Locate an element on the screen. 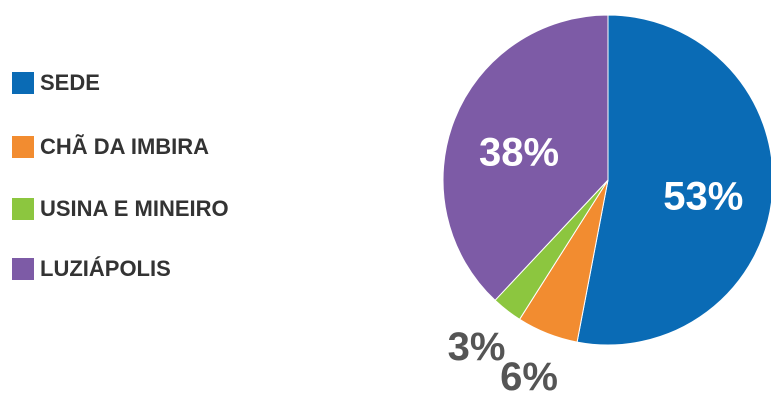  slice-label: 53% is located at coordinates (703, 197).